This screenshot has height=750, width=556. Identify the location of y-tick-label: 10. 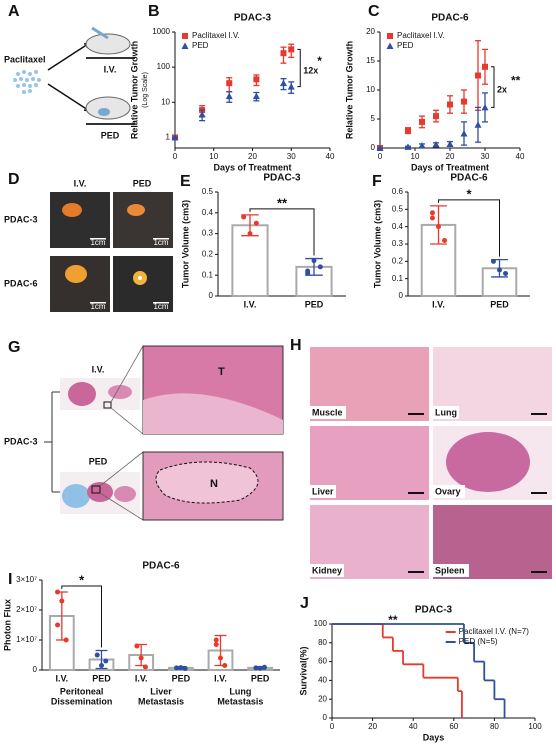
(165, 101).